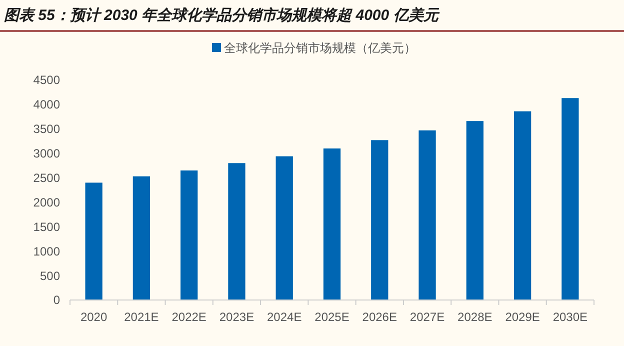  I want to click on x-tick-label: 2029E, so click(522, 317).